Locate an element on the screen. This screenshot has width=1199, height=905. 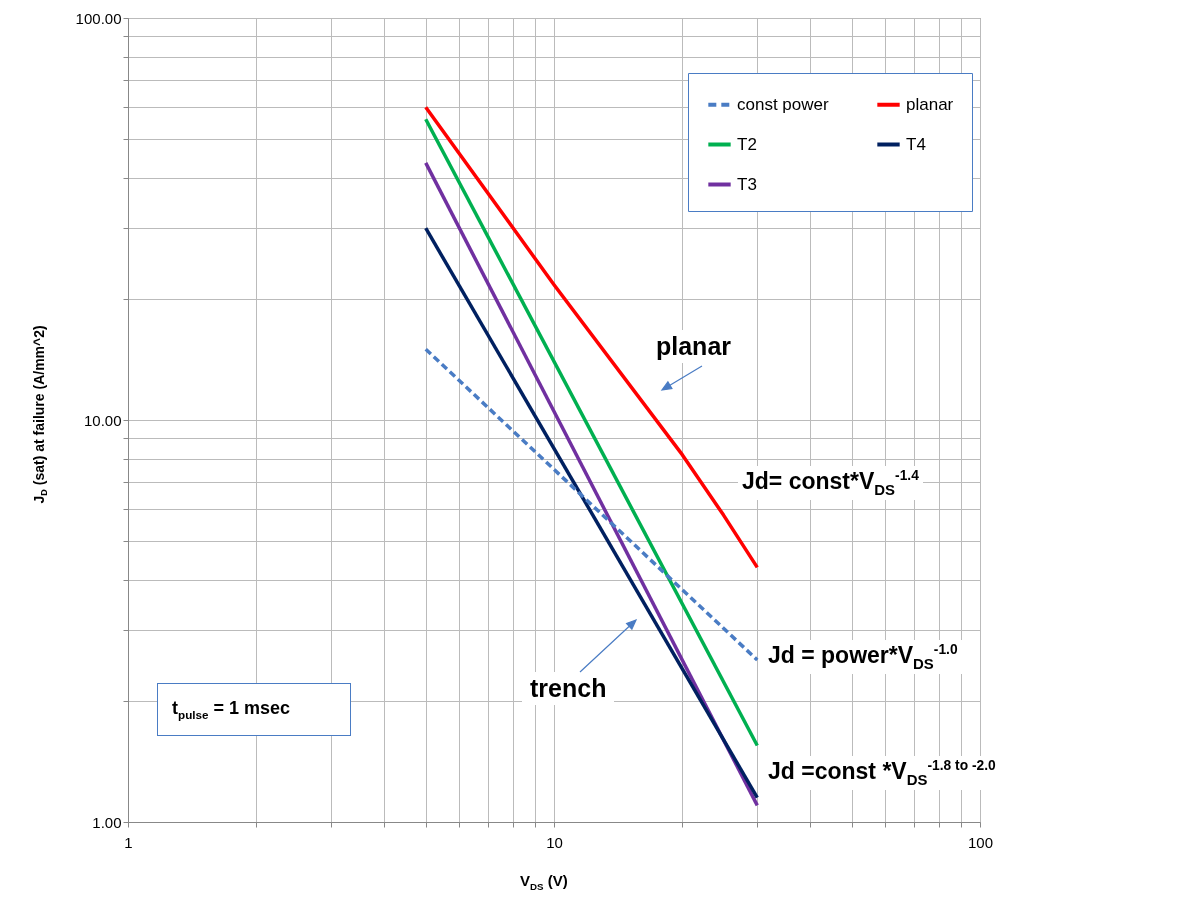
x-tick-label: 1 is located at coordinates (128, 842).